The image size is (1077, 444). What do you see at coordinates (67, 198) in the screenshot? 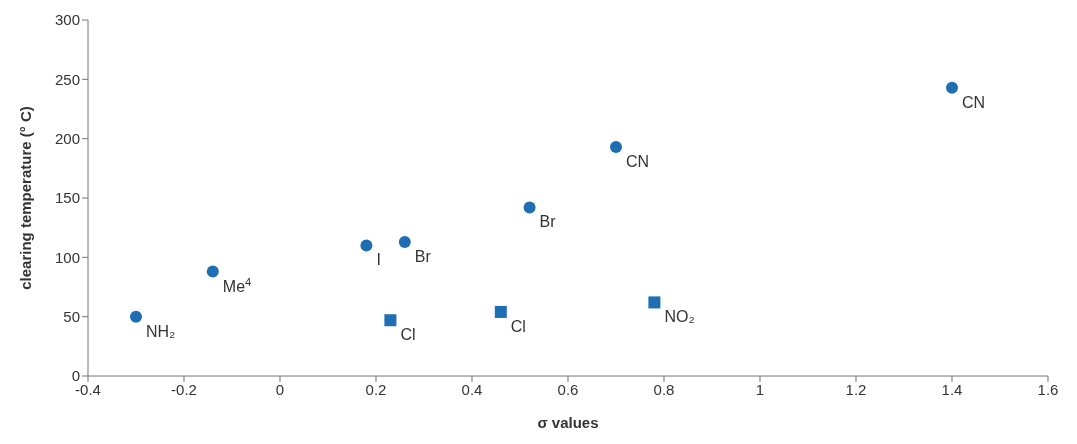
I see `y-tick-label: 150` at bounding box center [67, 198].